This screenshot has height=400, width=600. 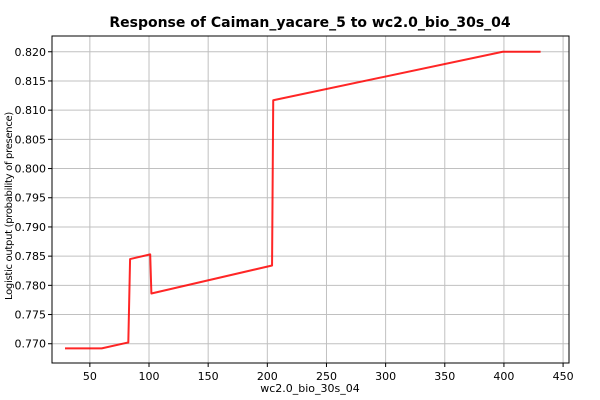 What do you see at coordinates (563, 376) in the screenshot?
I see `x-tick-label: 450` at bounding box center [563, 376].